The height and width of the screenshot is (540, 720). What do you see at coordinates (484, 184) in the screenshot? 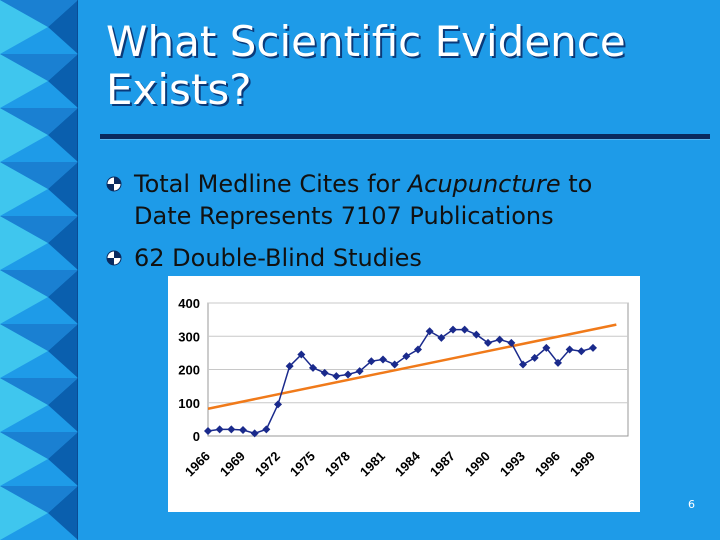
I see `bullet-1-italic-term: Acupuncture` at bounding box center [484, 184].